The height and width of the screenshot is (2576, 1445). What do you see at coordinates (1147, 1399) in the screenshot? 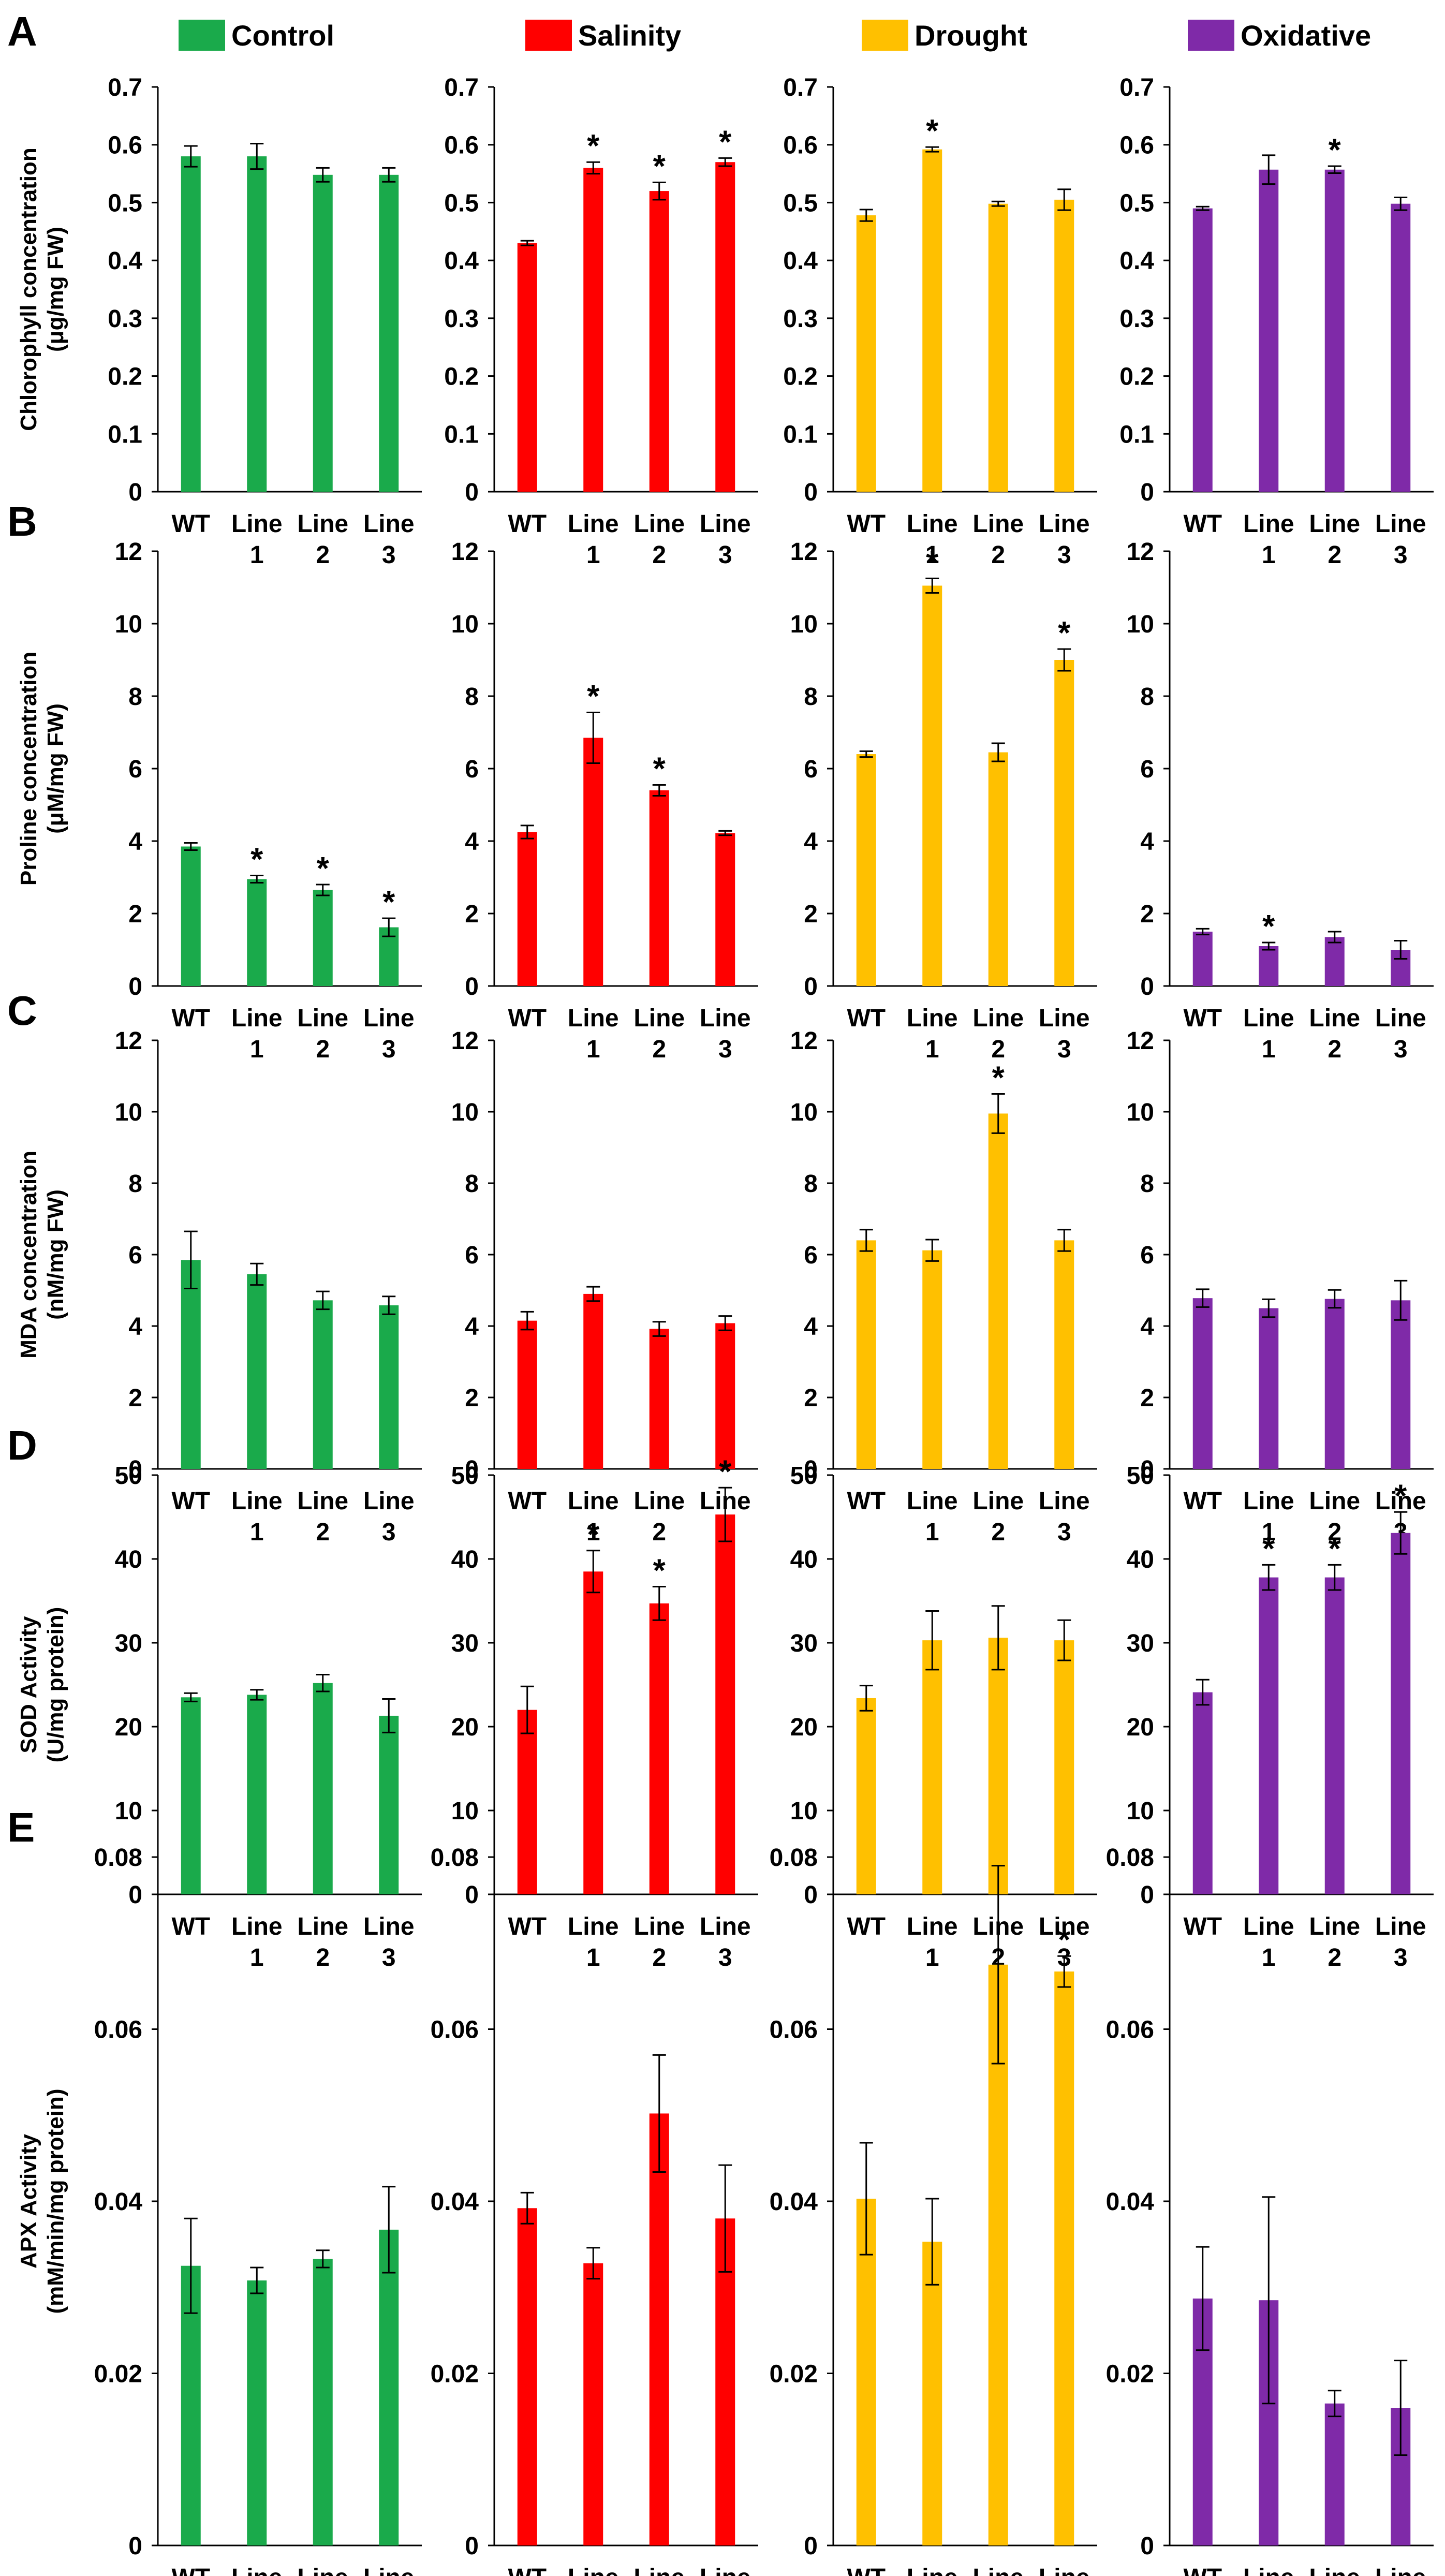
I see `y-tick-label: 2` at bounding box center [1147, 1399].